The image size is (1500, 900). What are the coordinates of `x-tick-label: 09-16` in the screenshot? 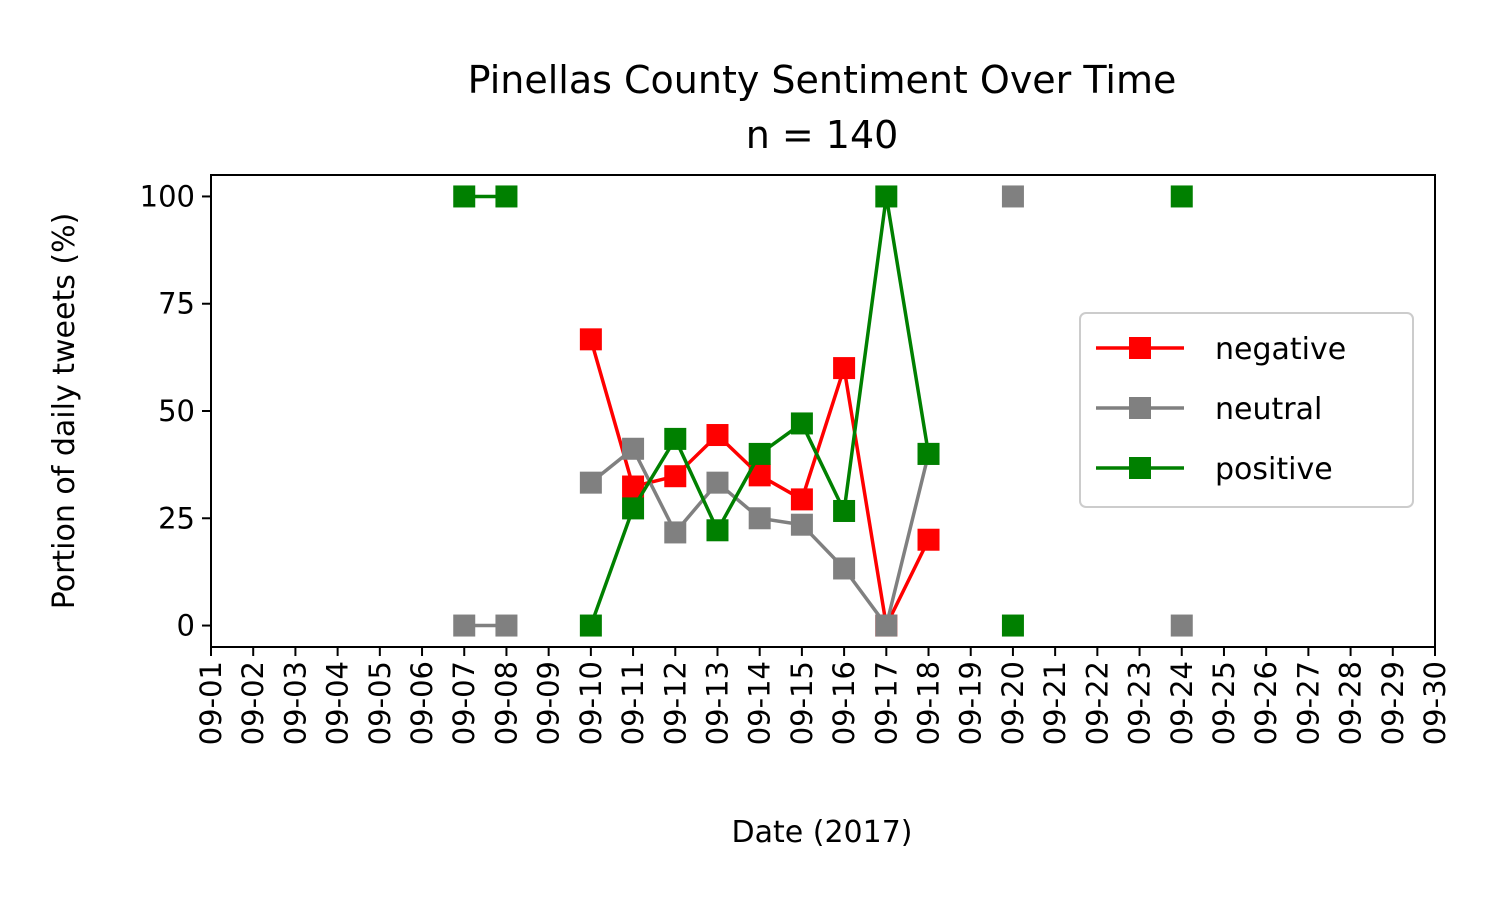 It's located at (844, 703).